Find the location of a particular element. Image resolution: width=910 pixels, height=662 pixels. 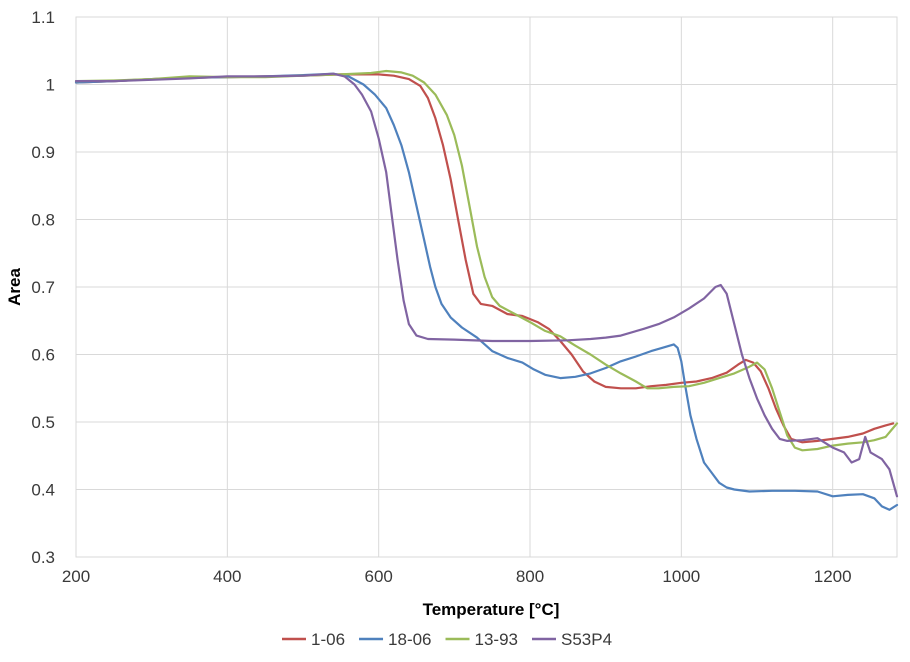

y-tick-label: 0.8 is located at coordinates (43, 220).